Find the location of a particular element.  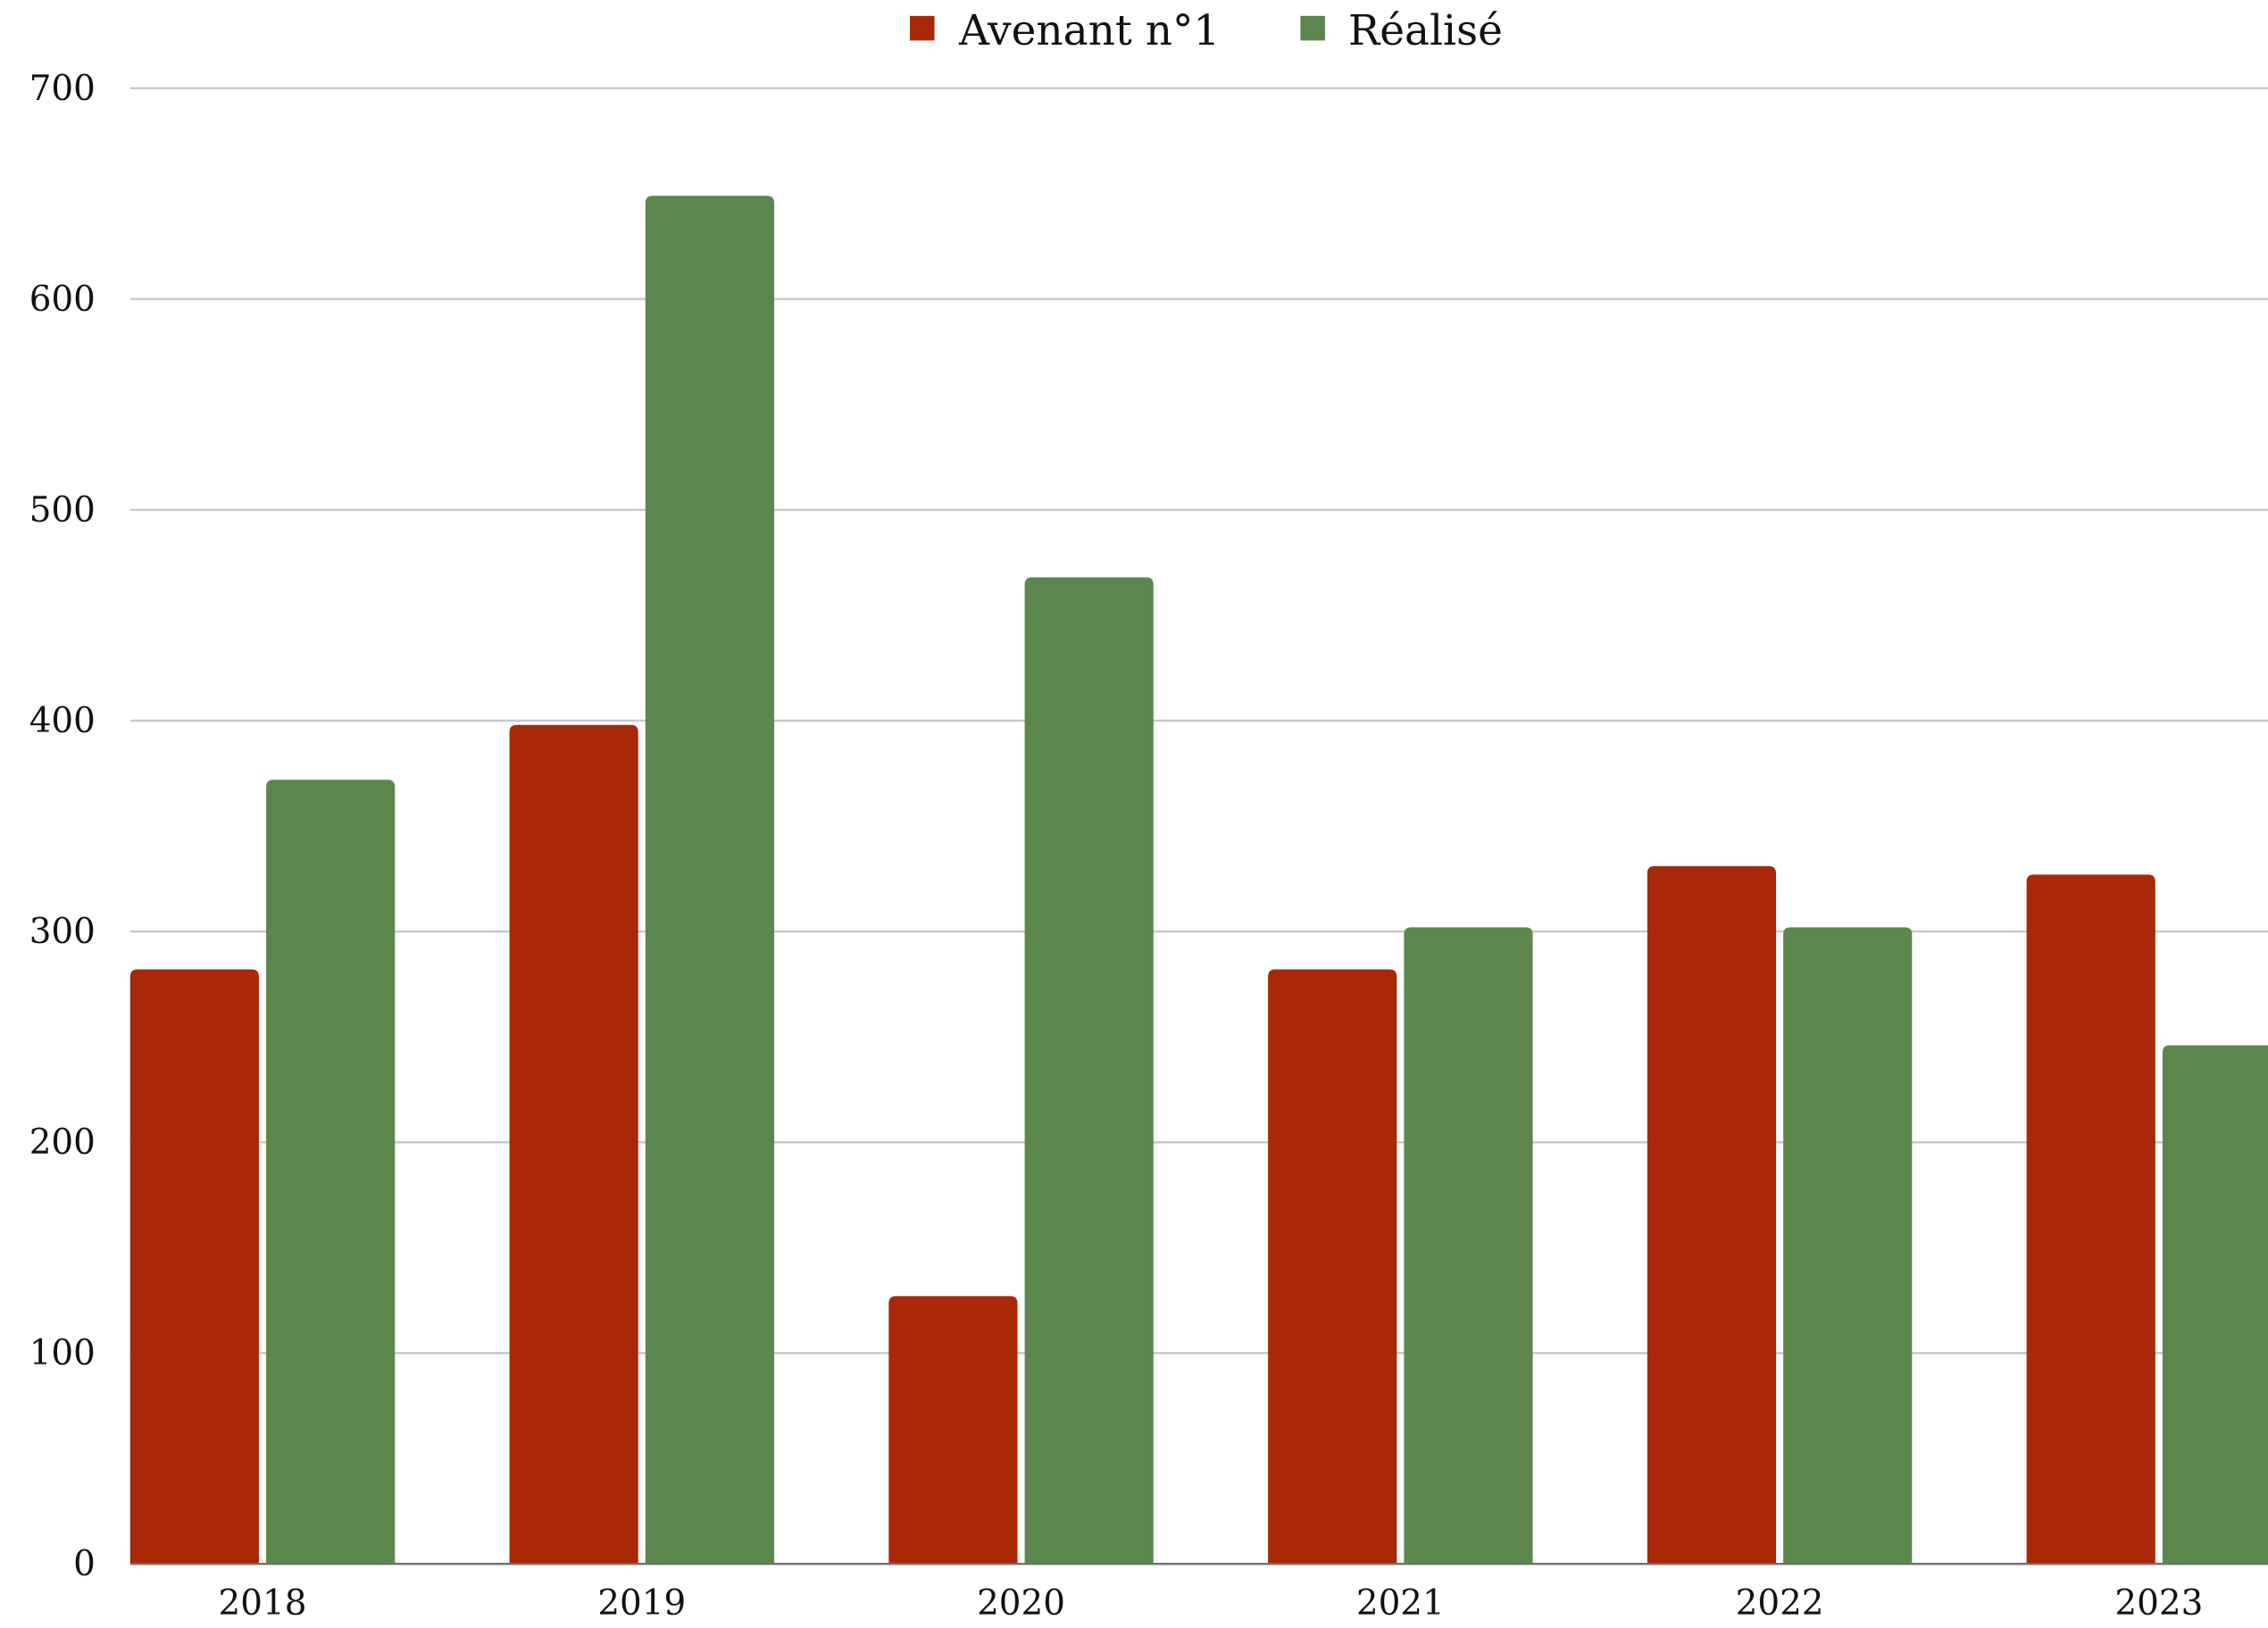

bar-realise-2020 is located at coordinates (1089, 1071).